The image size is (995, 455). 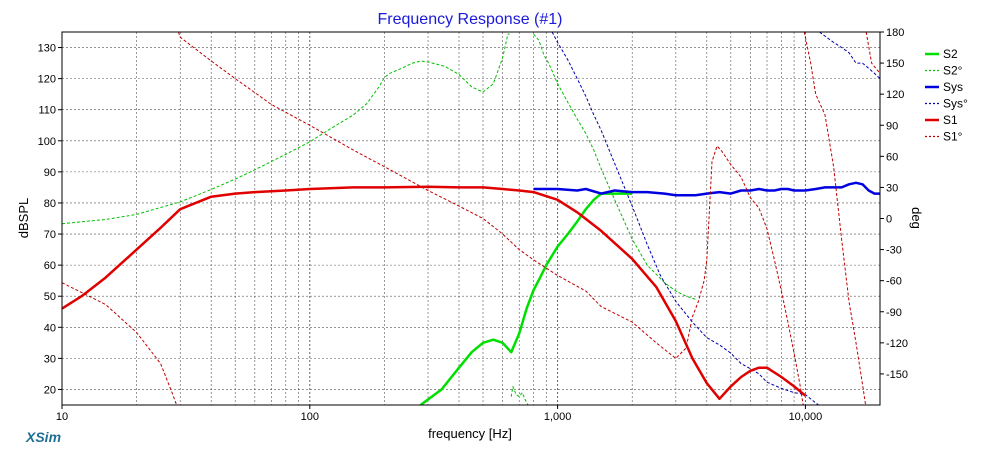 What do you see at coordinates (47, 80) in the screenshot?
I see `y-tick-label: 120` at bounding box center [47, 80].